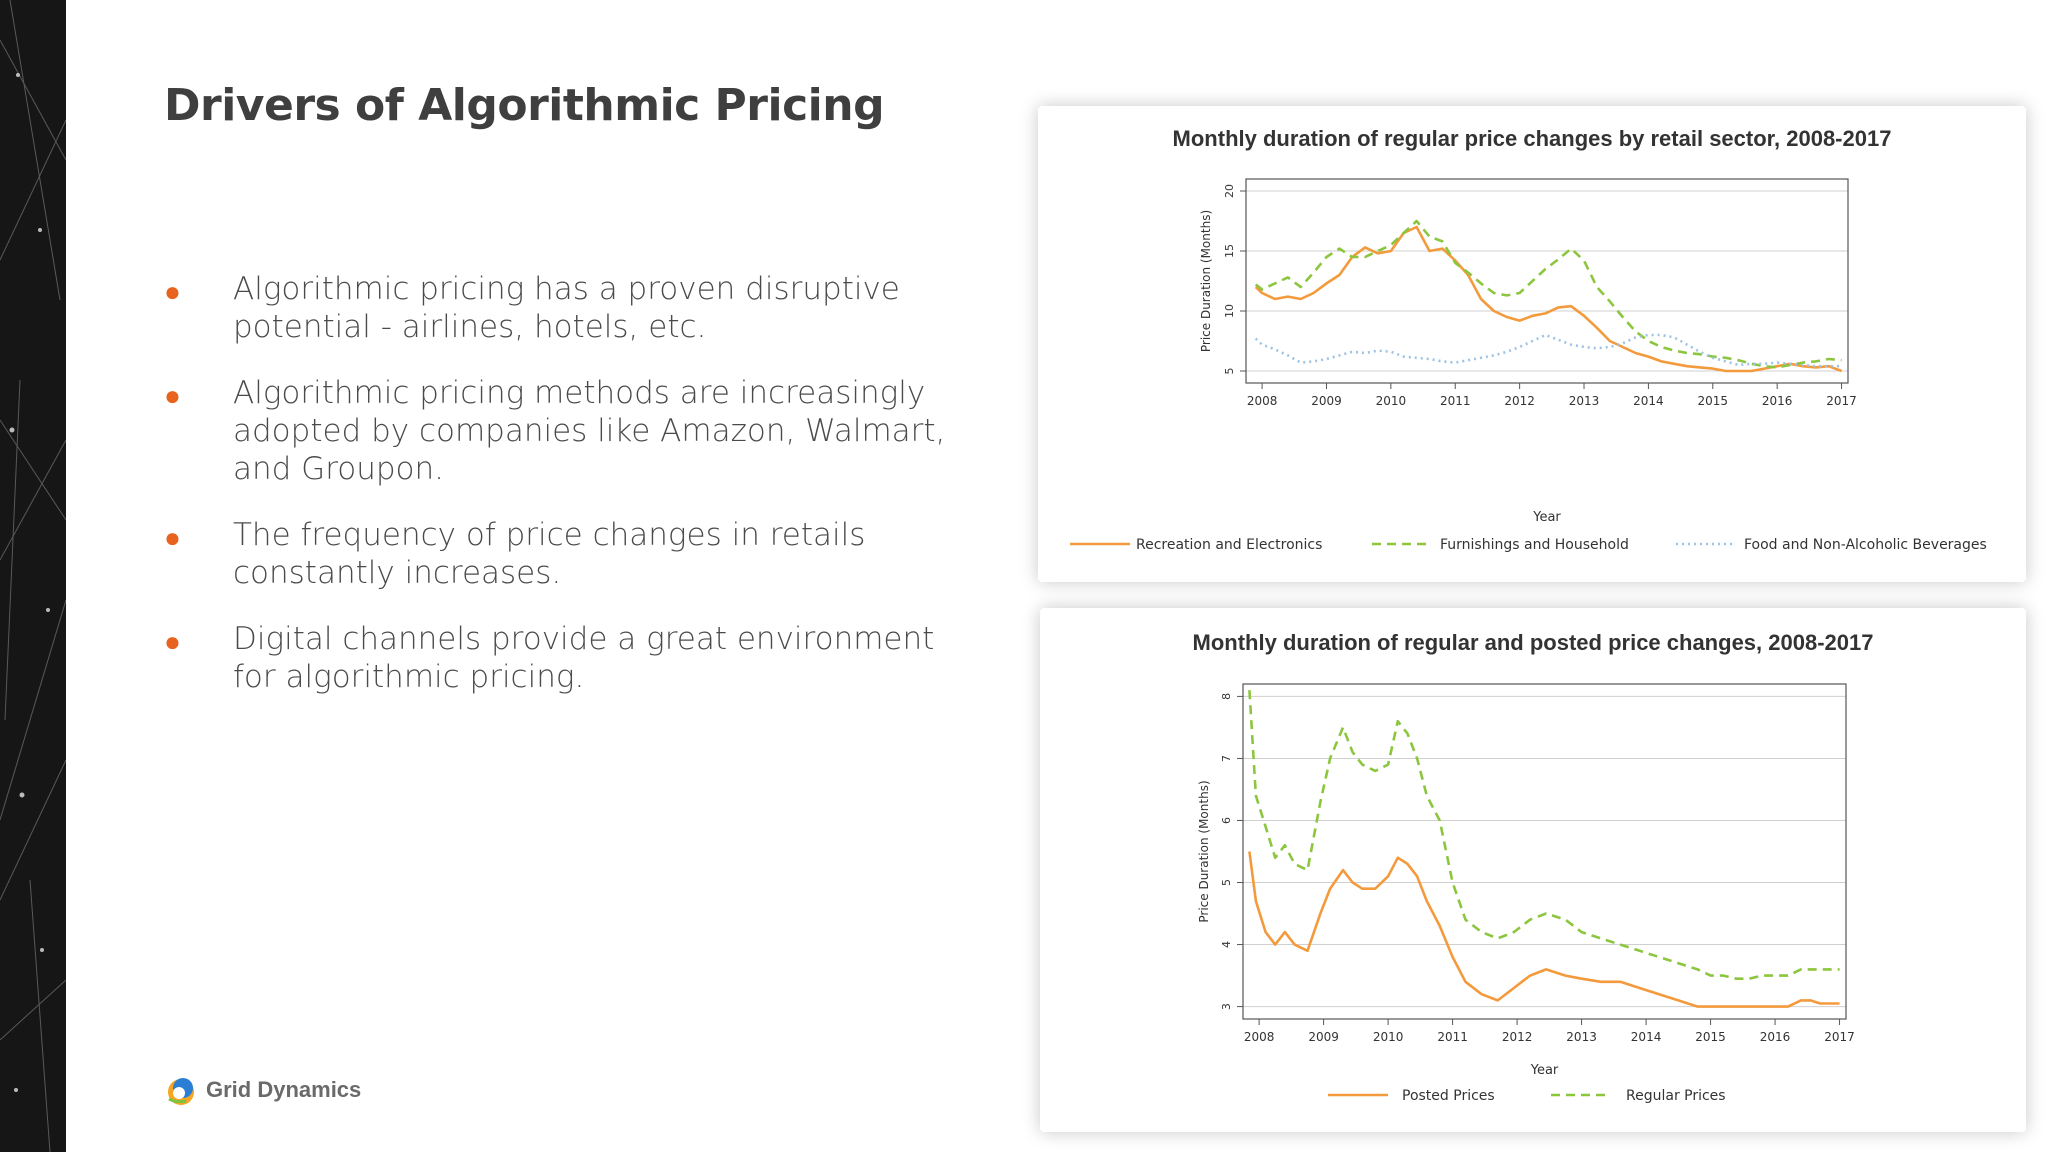 The image size is (2048, 1157). Describe the element at coordinates (1229, 311) in the screenshot. I see `y-tick-label: 10` at that location.